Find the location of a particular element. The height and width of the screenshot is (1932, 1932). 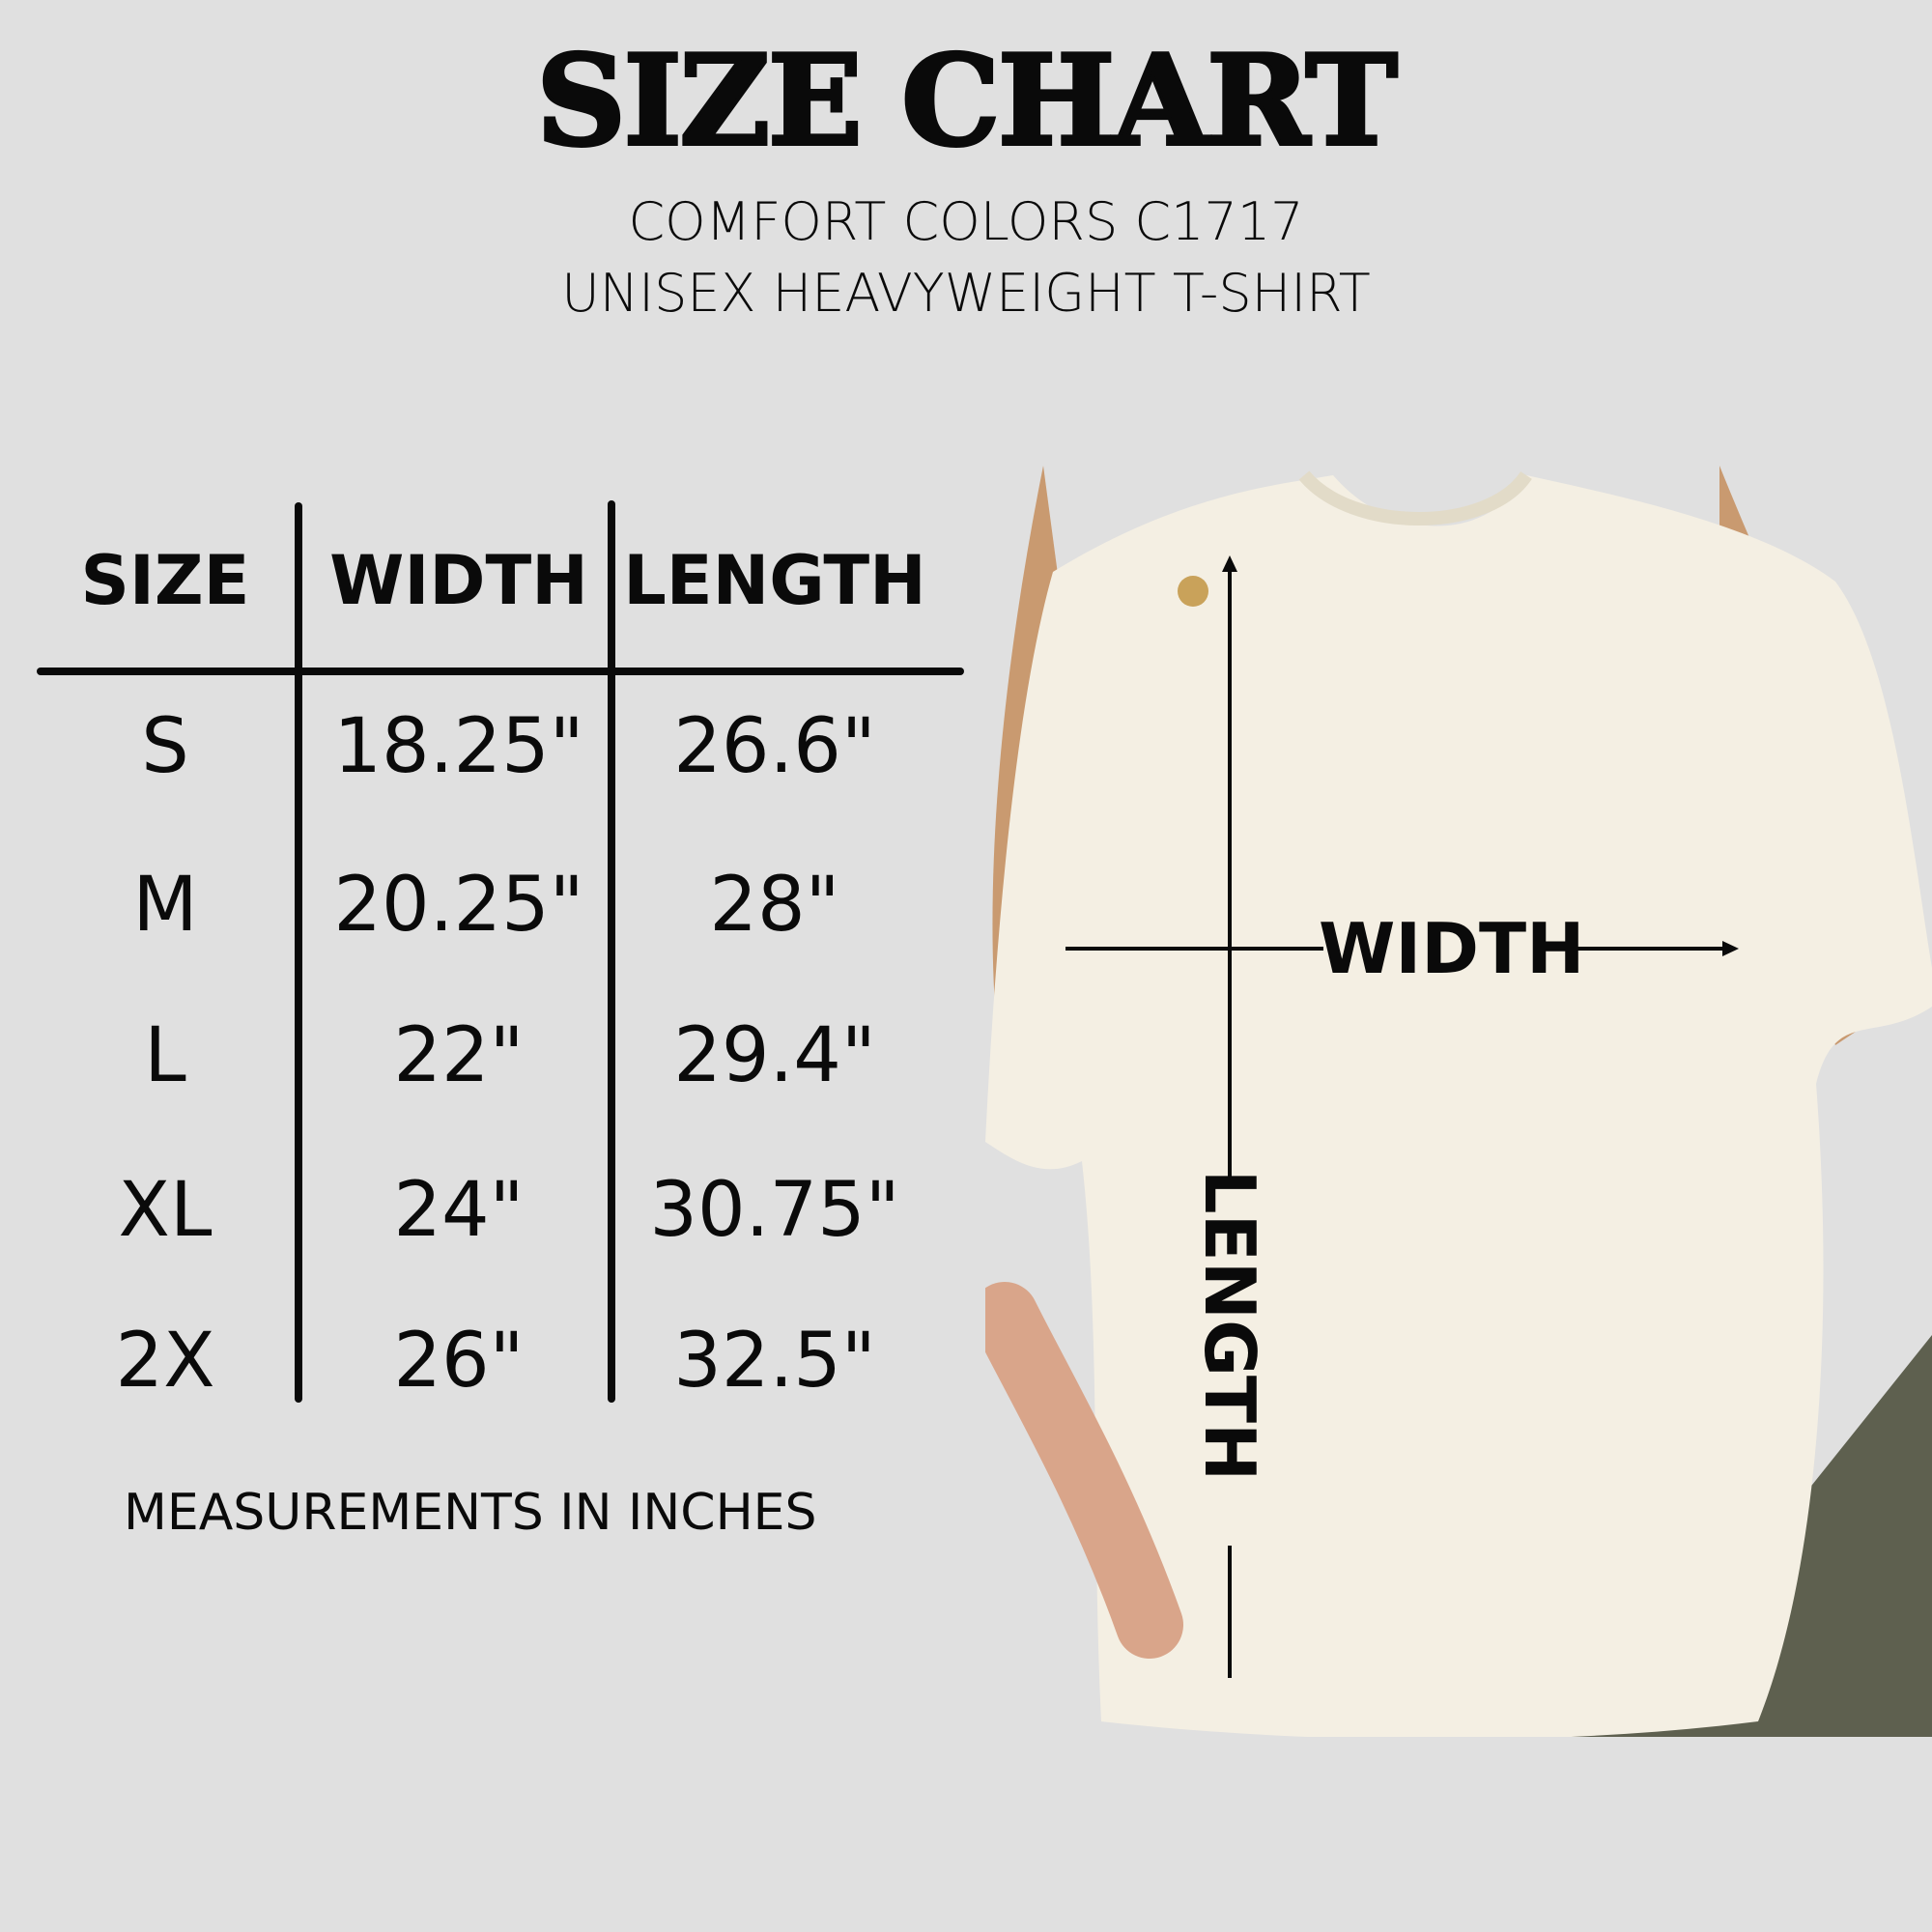

product-name: COMFORT COLORS C1717 is located at coordinates (966, 221).